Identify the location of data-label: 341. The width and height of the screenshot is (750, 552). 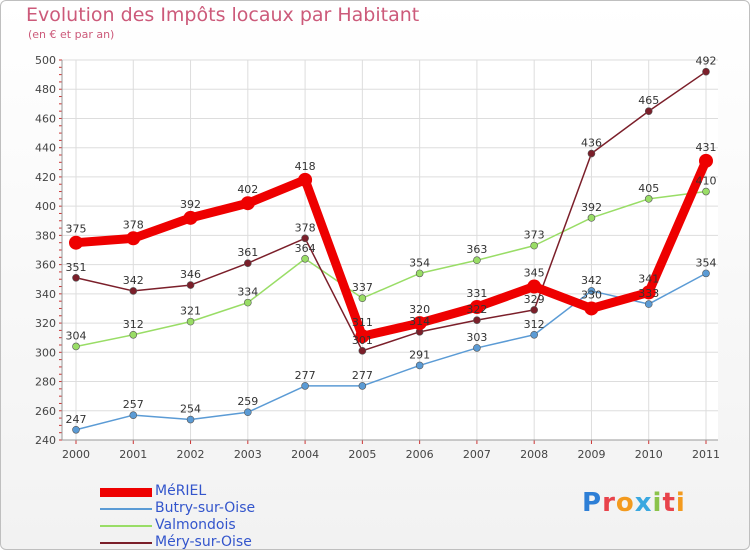
(648, 278).